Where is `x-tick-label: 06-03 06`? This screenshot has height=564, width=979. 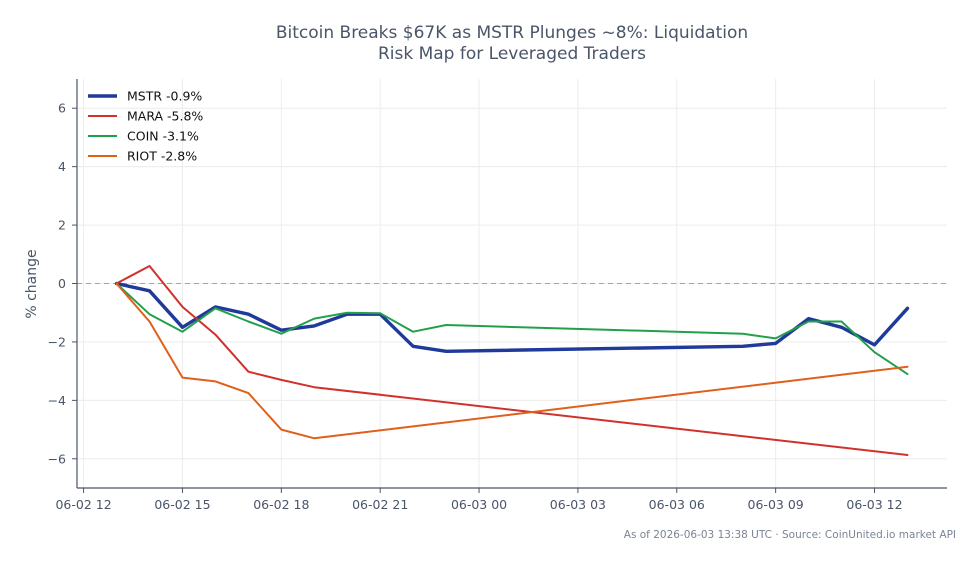
x-tick-label: 06-03 06 is located at coordinates (677, 504).